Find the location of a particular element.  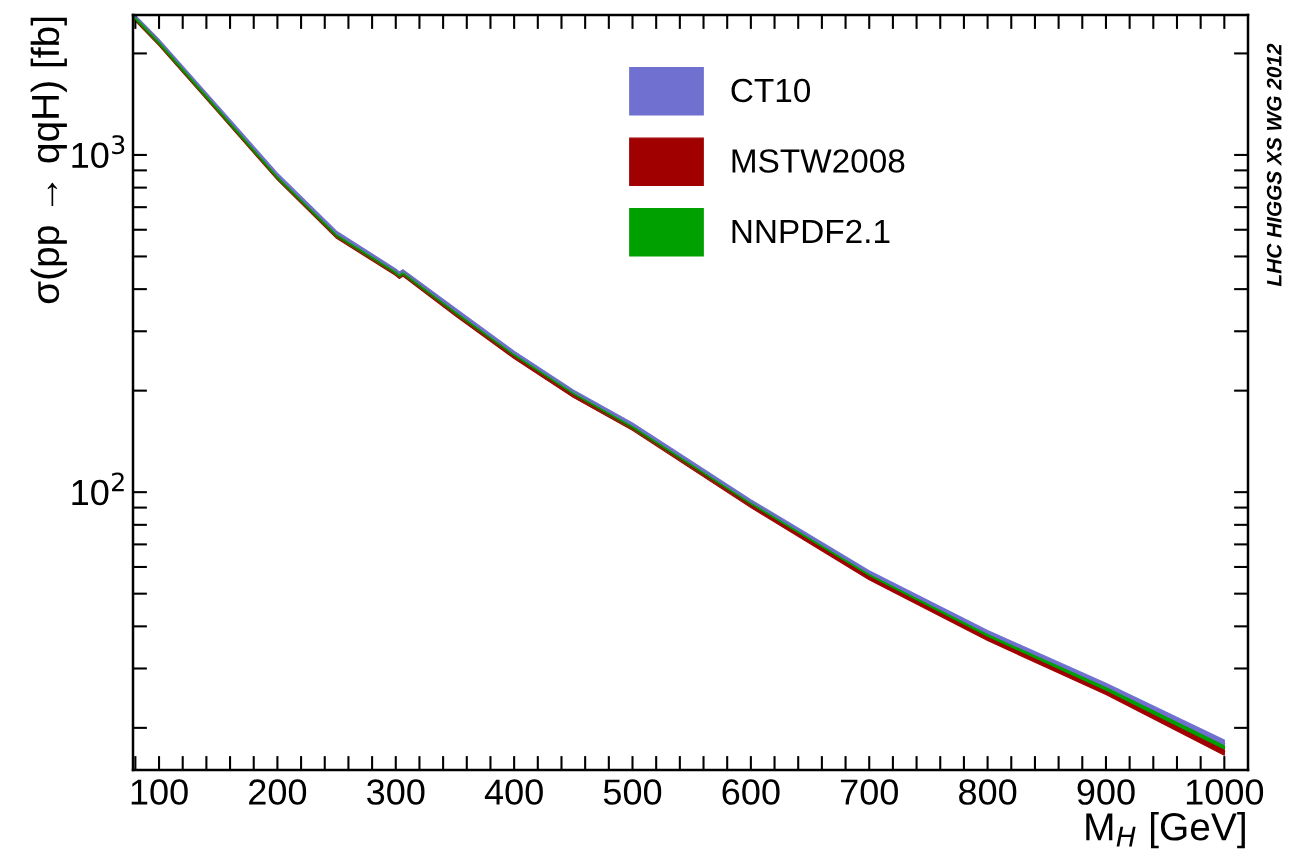

y-axis-title: σ(pp → qqH) [fb] is located at coordinates (48, 160).